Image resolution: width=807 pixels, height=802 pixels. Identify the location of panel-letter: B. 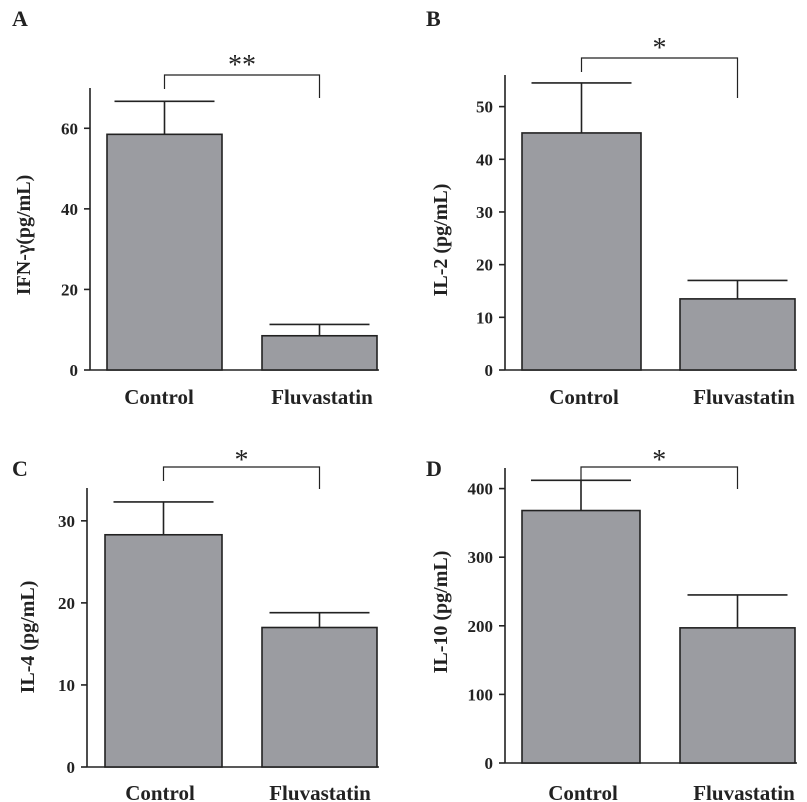
(433, 18).